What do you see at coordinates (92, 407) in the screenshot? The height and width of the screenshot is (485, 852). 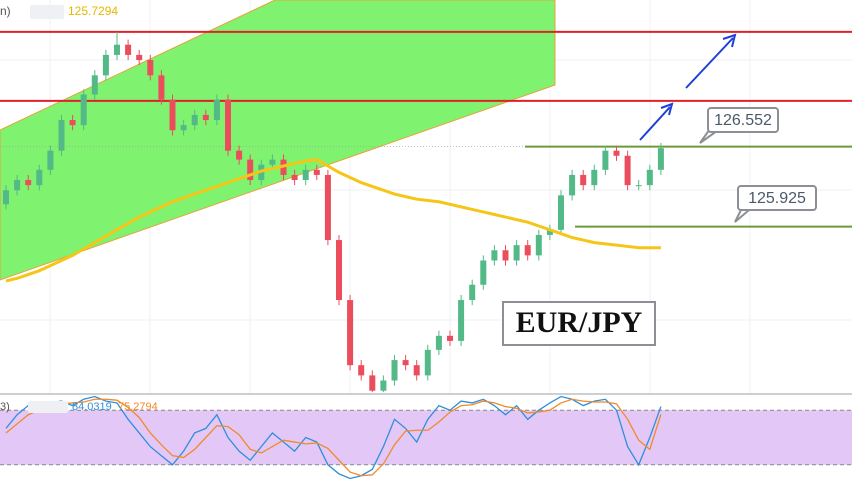 I see `legend-value: 84.0319` at bounding box center [92, 407].